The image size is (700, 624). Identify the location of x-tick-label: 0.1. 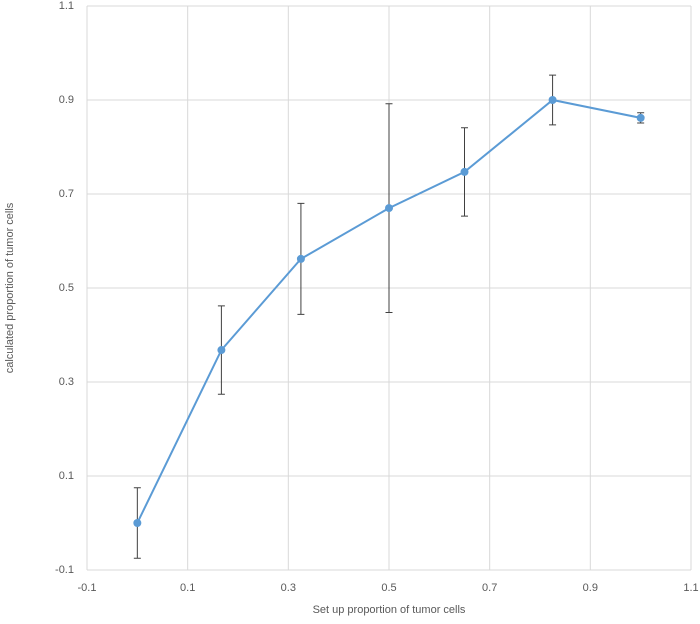
(187, 588).